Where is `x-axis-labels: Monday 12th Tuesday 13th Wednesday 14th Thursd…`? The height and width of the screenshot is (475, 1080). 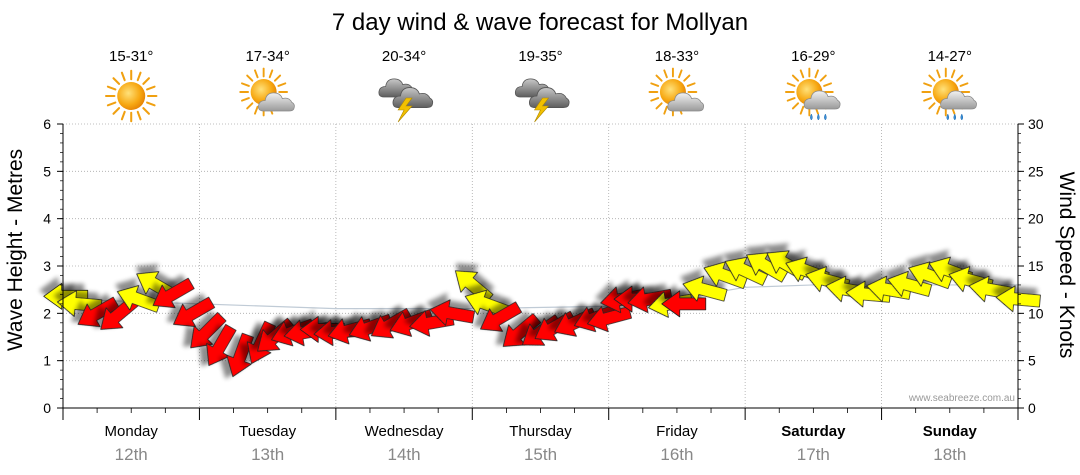
x-axis-labels: Monday 12th Tuesday 13th Wednesday 14th Thursd… is located at coordinates (541, 443).